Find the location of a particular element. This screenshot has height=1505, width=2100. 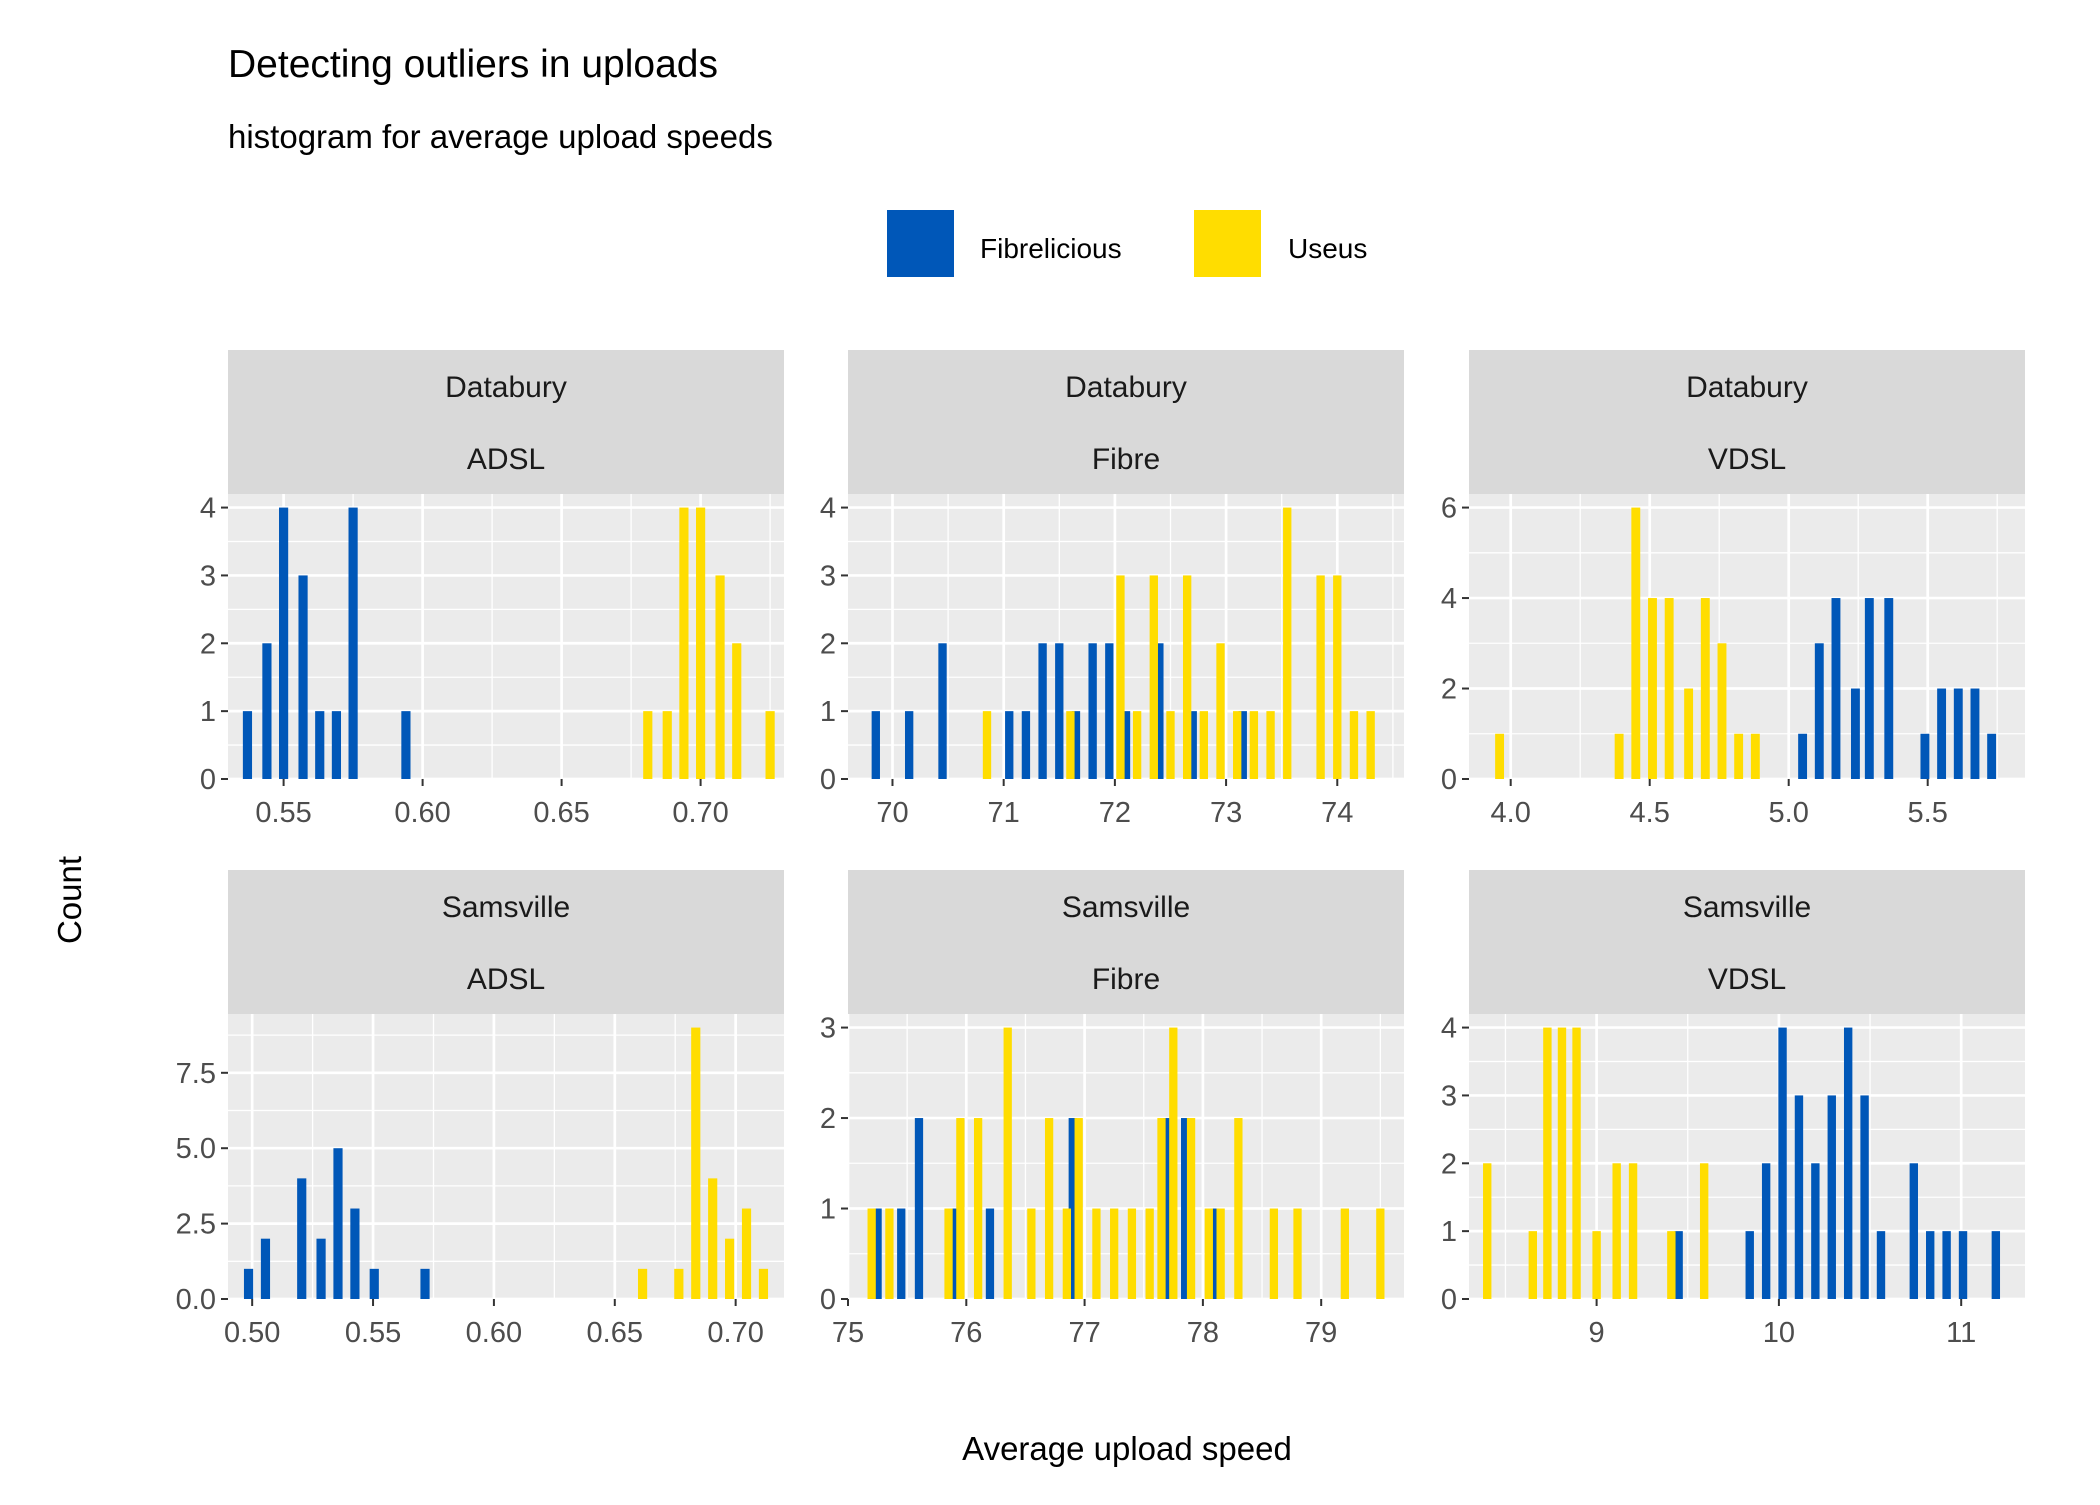

x-tick-label: 9 is located at coordinates (1597, 1333).